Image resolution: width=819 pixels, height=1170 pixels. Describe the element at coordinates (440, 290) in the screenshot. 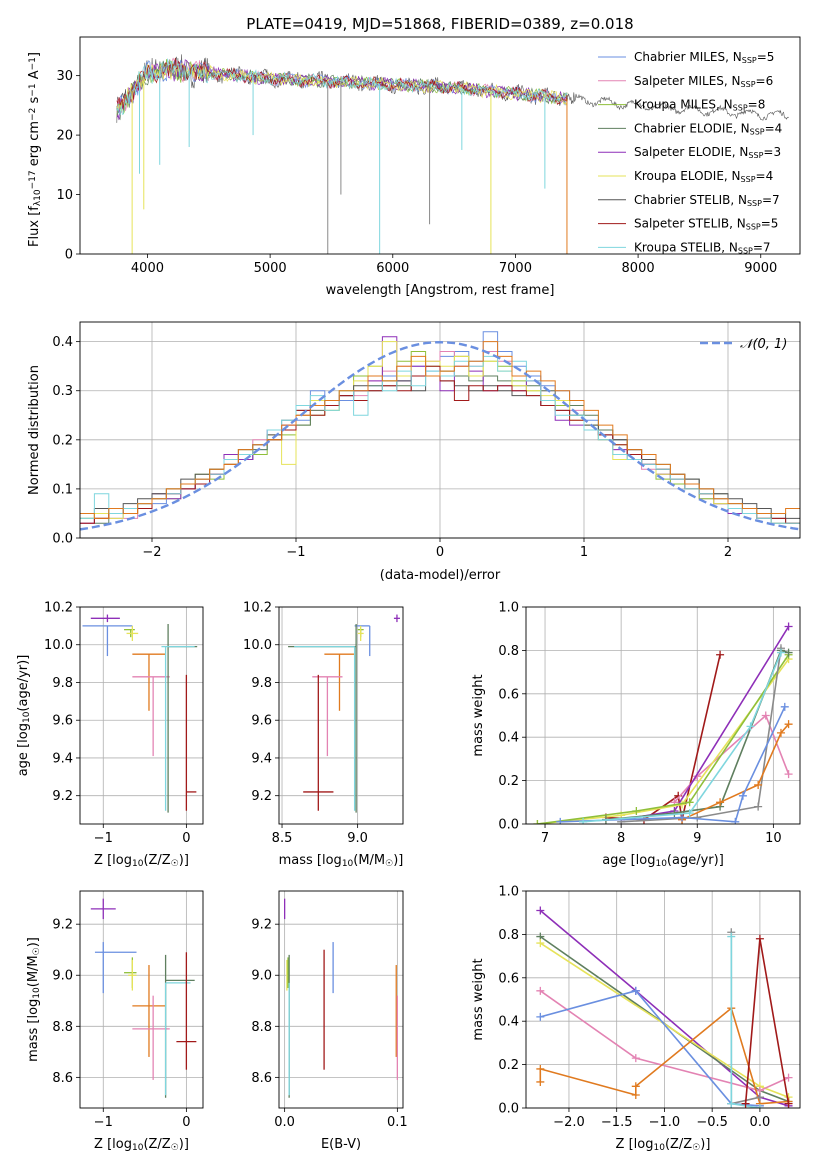

I see `x-axis-label: wavelength [Angstrom, rest frame]` at that location.